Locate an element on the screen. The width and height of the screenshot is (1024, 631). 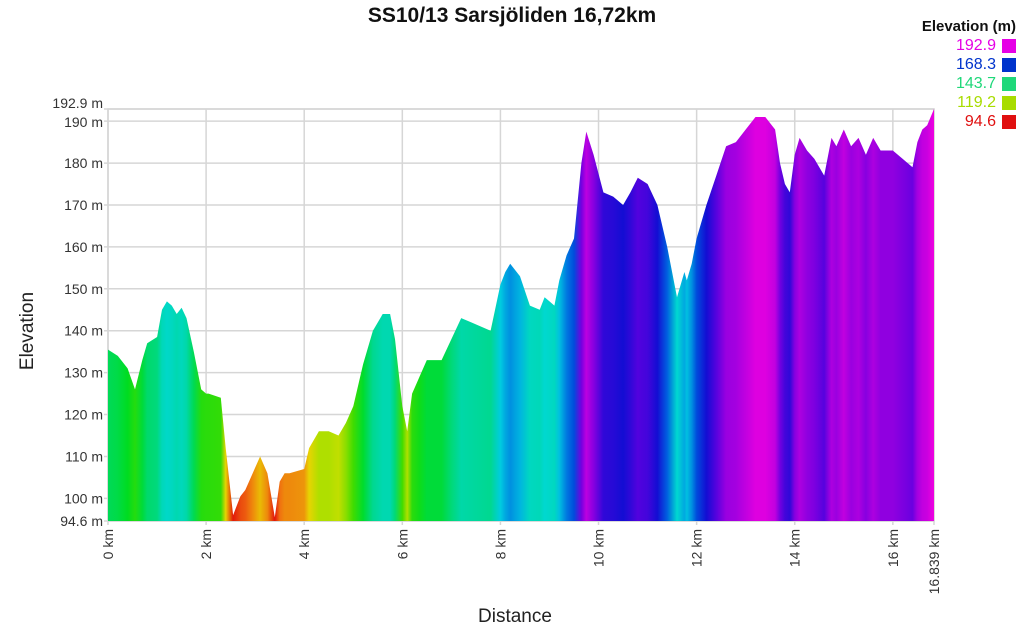
x-tick-label: 4 km is located at coordinates (304, 544).